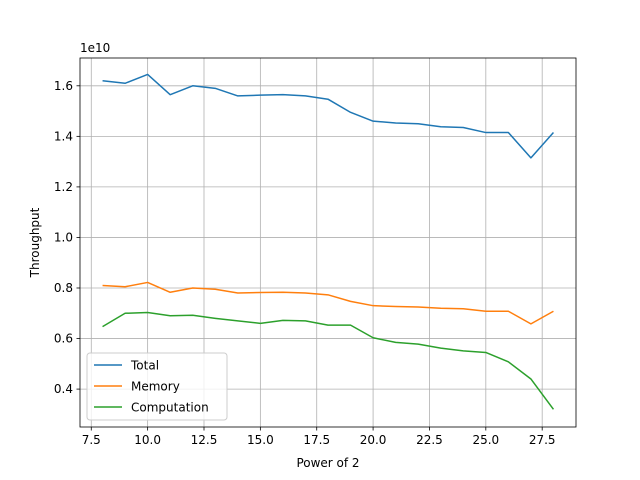 The image size is (640, 480). Describe the element at coordinates (144, 366) in the screenshot. I see `legend-label-total: Total` at that location.